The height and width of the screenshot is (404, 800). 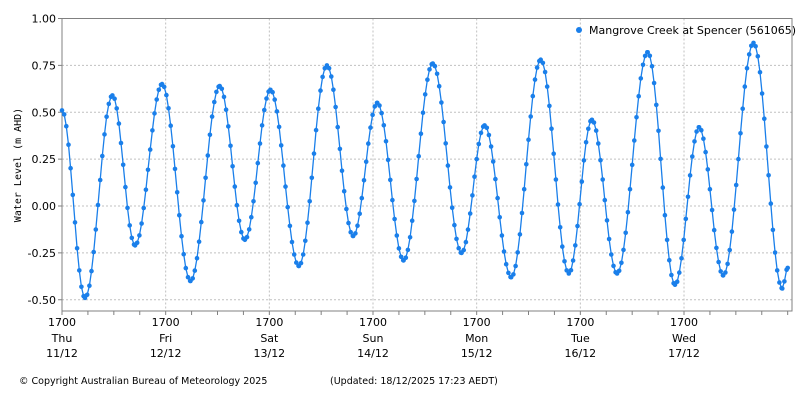 What do you see at coordinates (44, 206) in the screenshot?
I see `y-tick-label: 0.00` at bounding box center [44, 206].